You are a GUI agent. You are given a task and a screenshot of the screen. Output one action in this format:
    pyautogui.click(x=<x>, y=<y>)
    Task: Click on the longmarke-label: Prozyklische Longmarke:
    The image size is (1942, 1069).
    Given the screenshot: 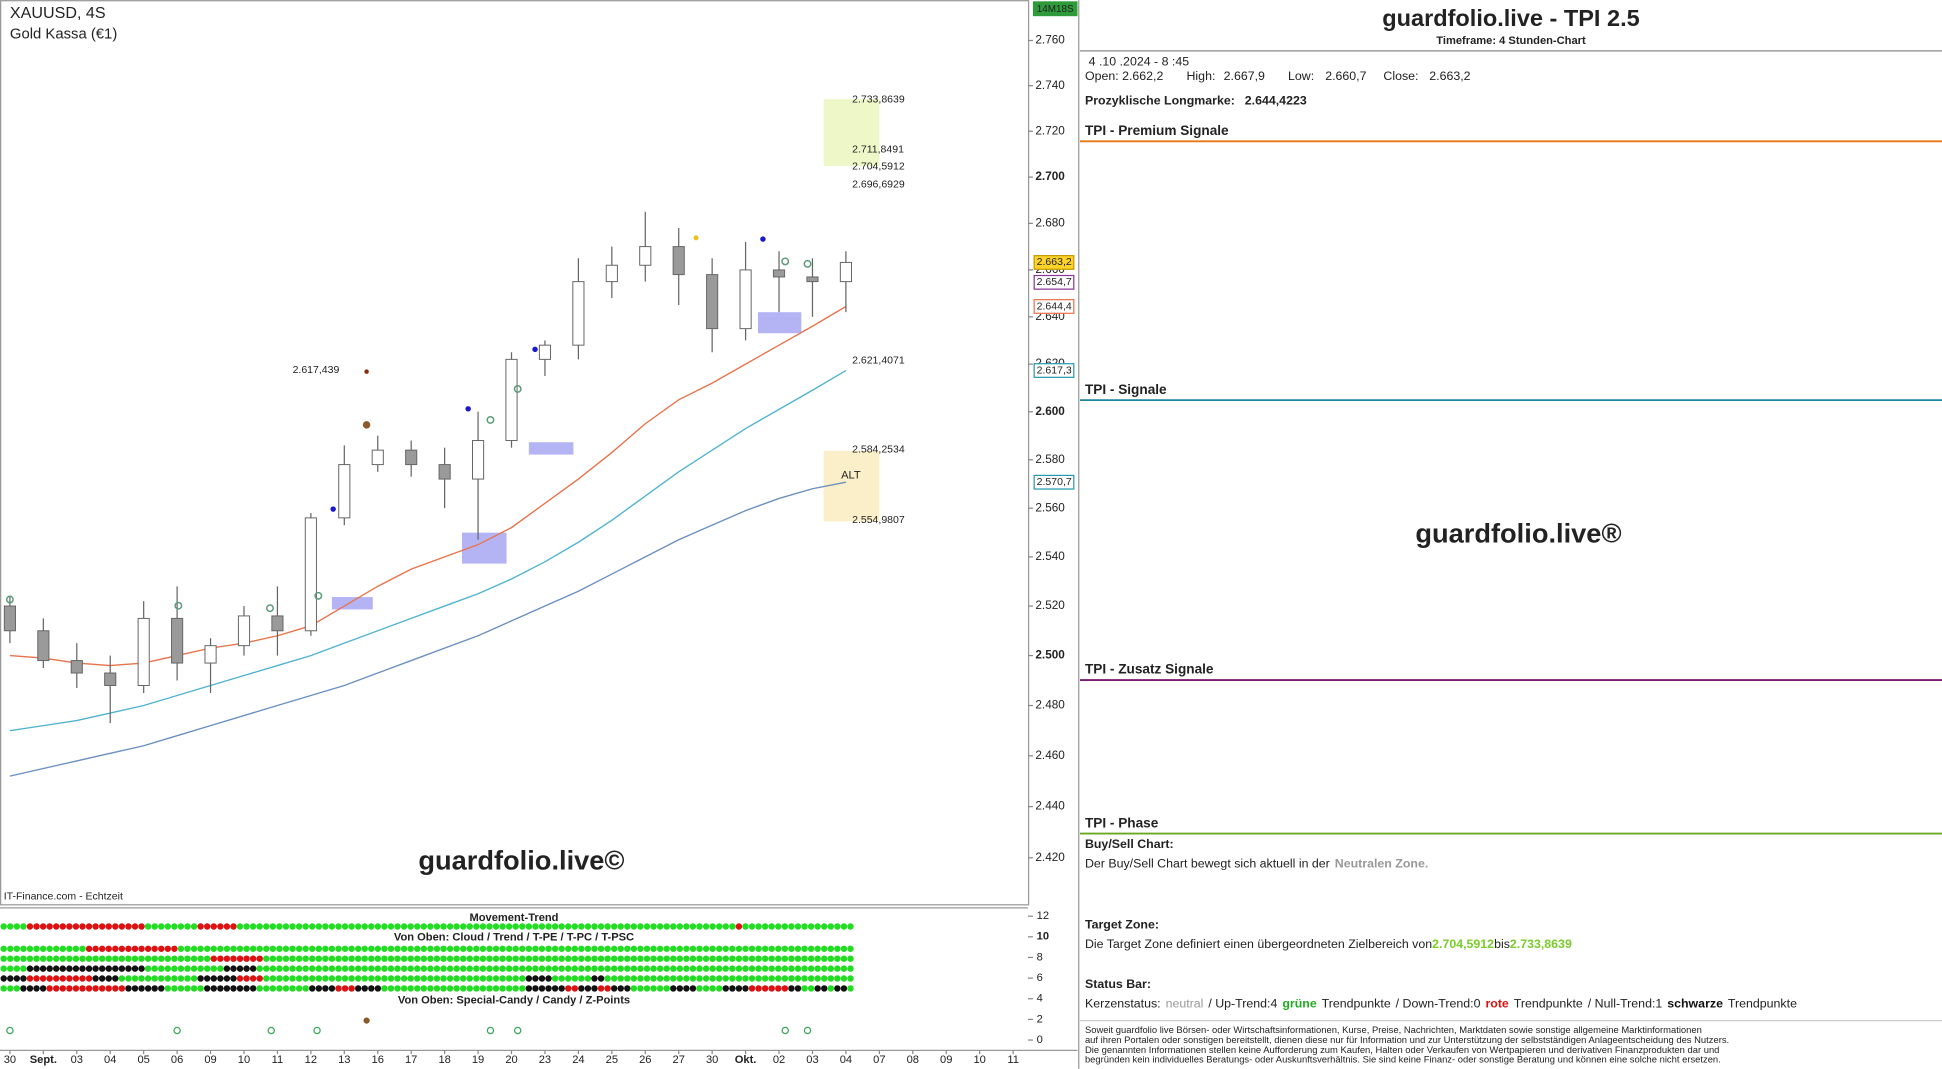 What is the action you would take?
    pyautogui.click(x=1160, y=101)
    